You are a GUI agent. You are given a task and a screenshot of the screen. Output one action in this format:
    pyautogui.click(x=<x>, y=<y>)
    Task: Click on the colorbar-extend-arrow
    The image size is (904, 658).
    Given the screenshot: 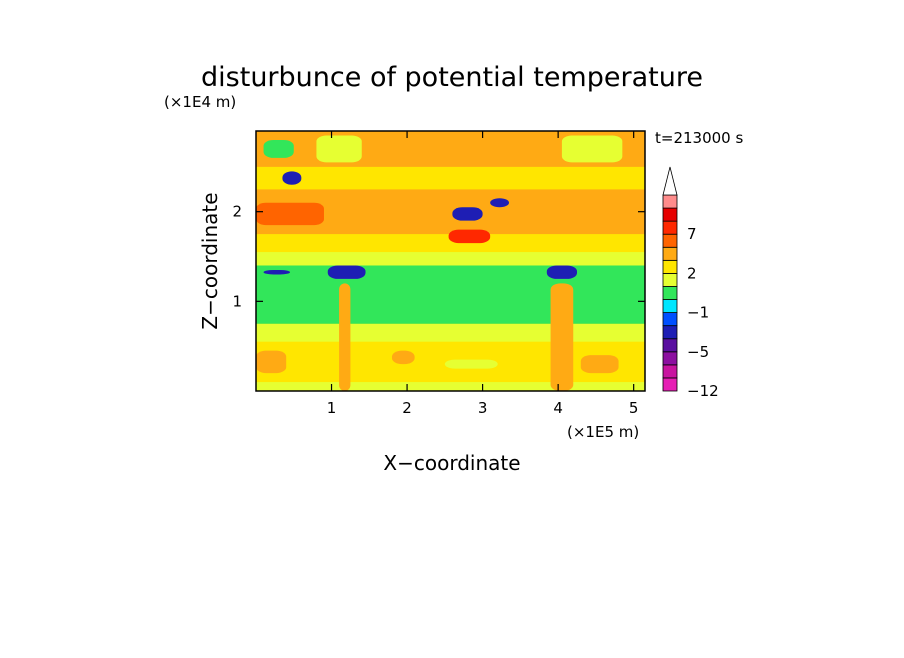 What is the action you would take?
    pyautogui.click(x=670, y=181)
    